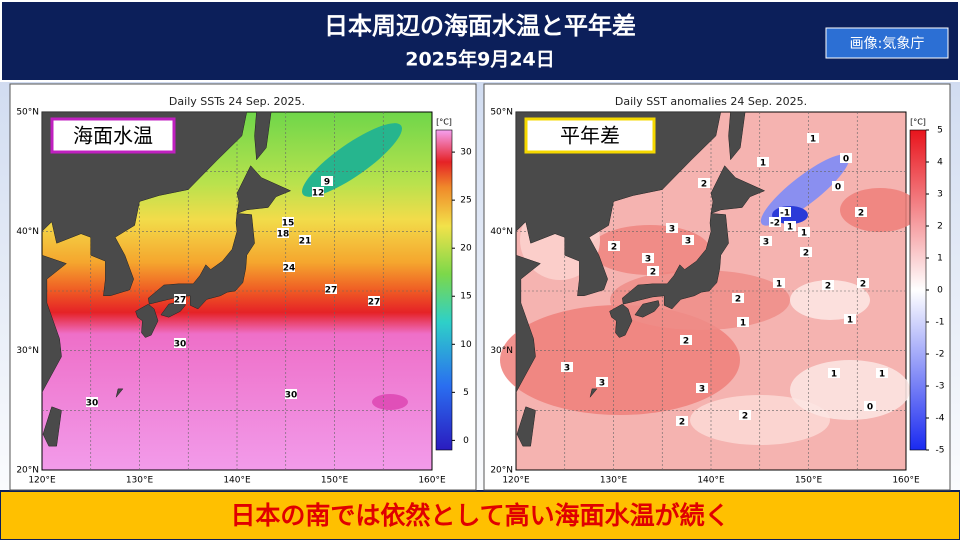  Describe the element at coordinates (940, 323) in the screenshot. I see `colorbar-tick-label: -1` at that location.